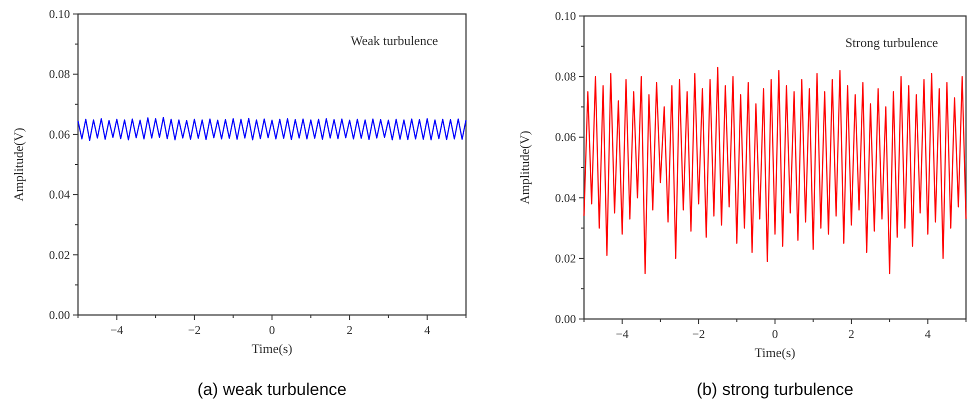 Image resolution: width=976 pixels, height=407 pixels. What do you see at coordinates (394, 40) in the screenshot?
I see `annotation: Weak turbulence` at bounding box center [394, 40].